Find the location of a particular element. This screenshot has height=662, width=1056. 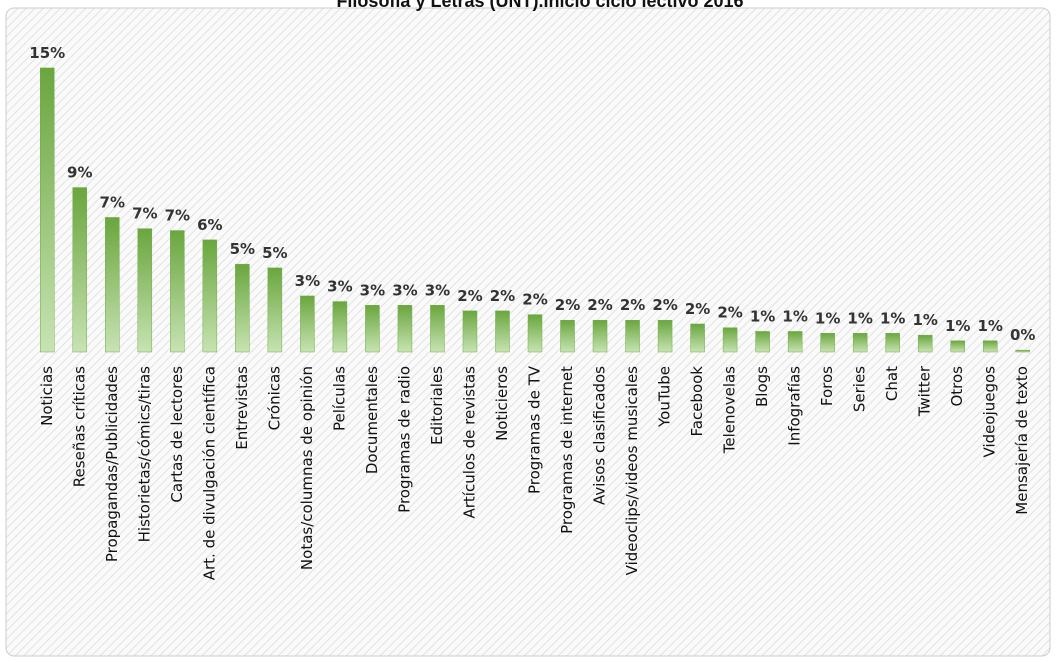

x-tick-label: Propagandas/Publicidades is located at coordinates (112, 464).